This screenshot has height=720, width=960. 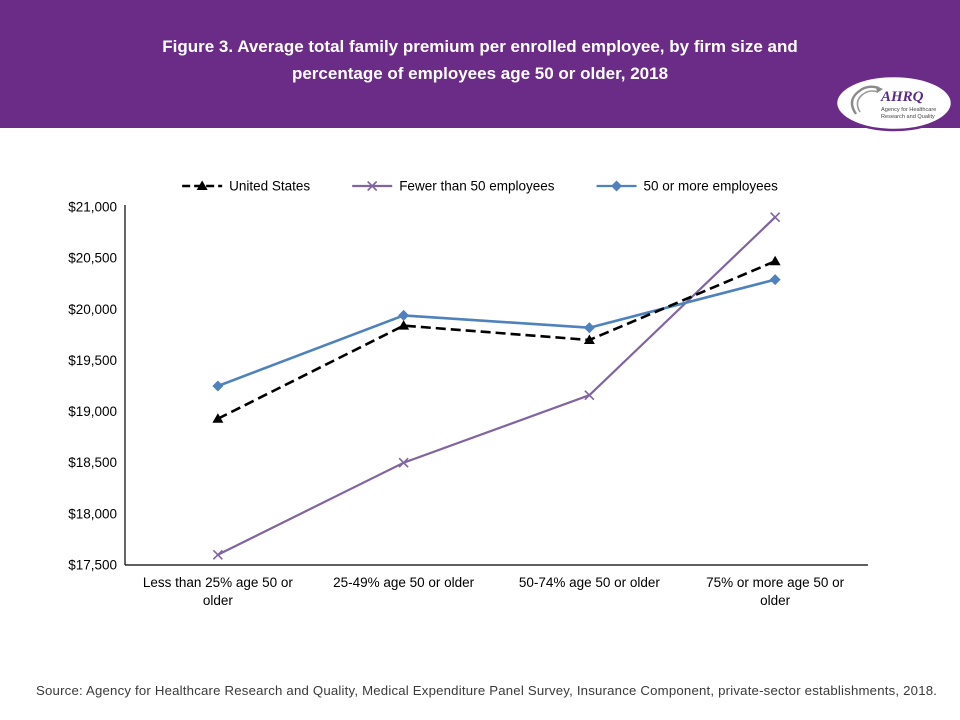 What do you see at coordinates (92, 360) in the screenshot?
I see `y-tick-label: $19,500` at bounding box center [92, 360].